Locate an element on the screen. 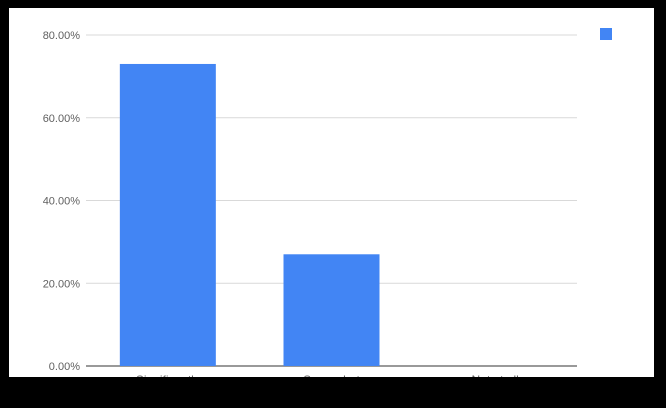  y-tick-label: 40.00% is located at coordinates (62, 202).